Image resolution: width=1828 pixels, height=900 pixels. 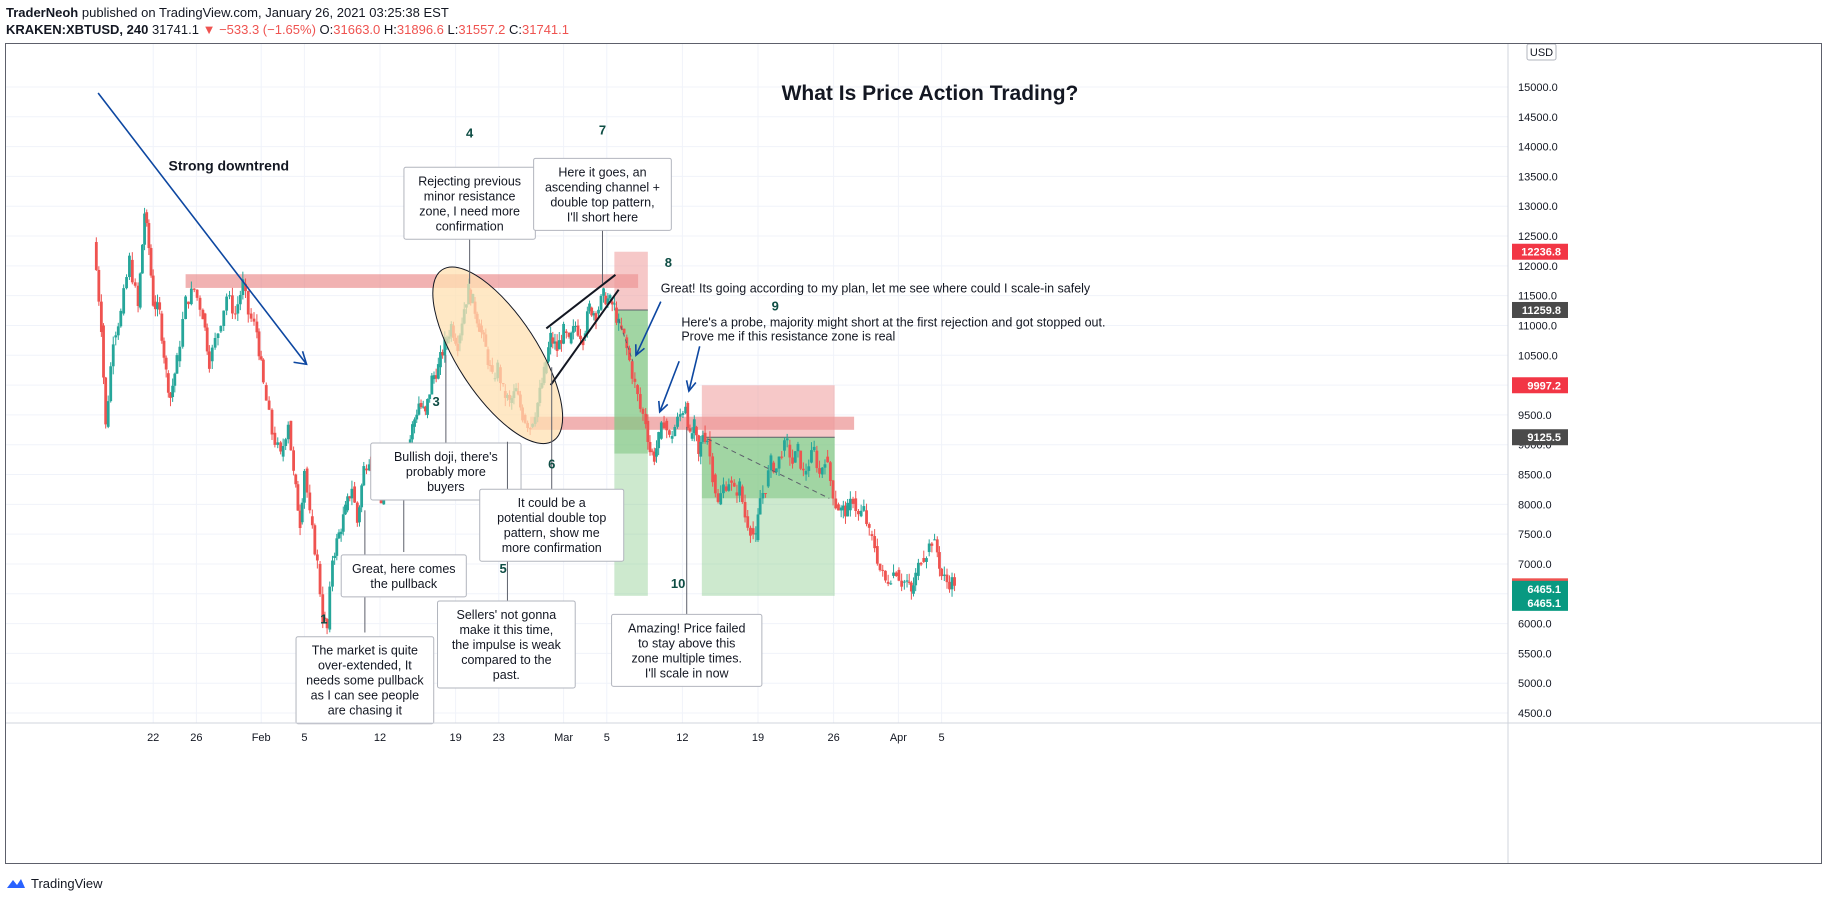 I want to click on y-tick-label: 13000.0, so click(x=1538, y=207).